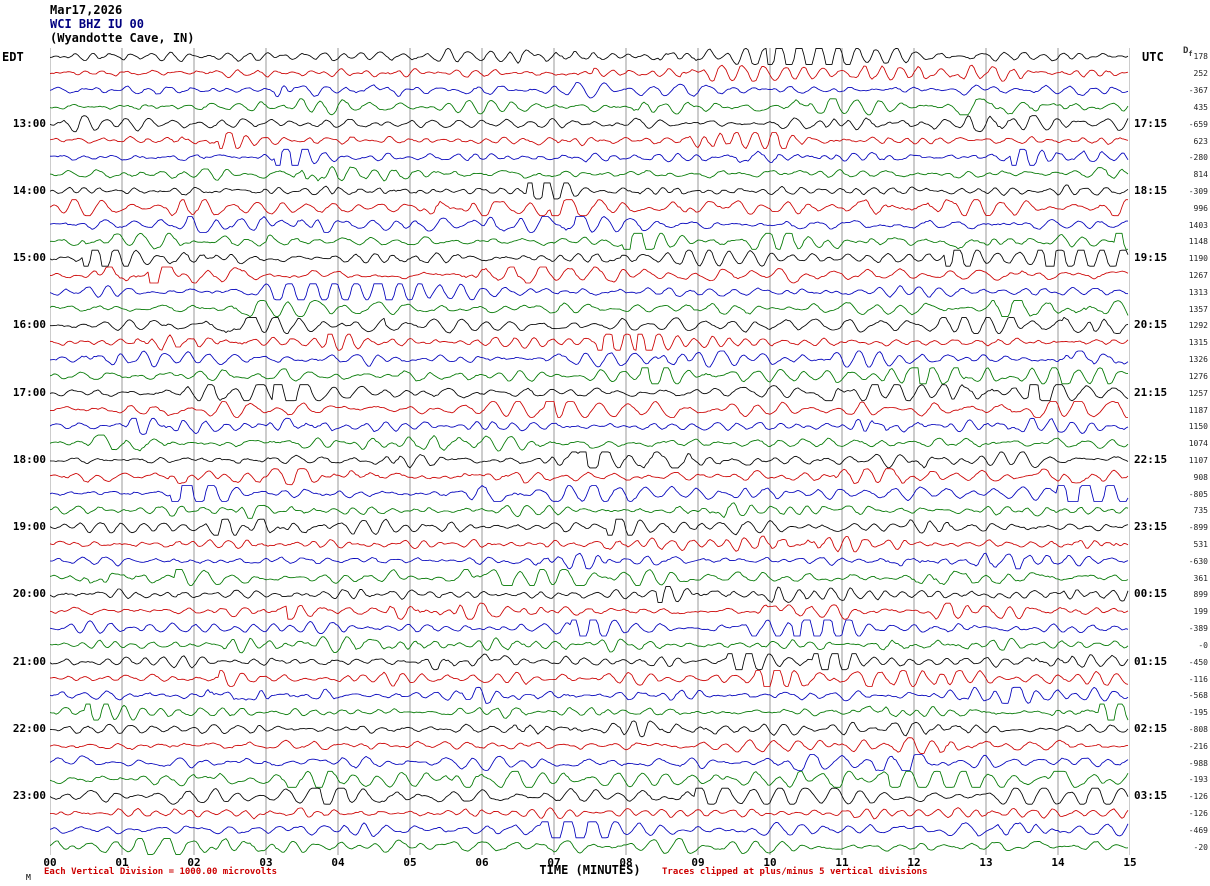 Image resolution: width=1210 pixels, height=886 pixels. I want to click on row-amplitude-value: 1150, so click(1198, 427).